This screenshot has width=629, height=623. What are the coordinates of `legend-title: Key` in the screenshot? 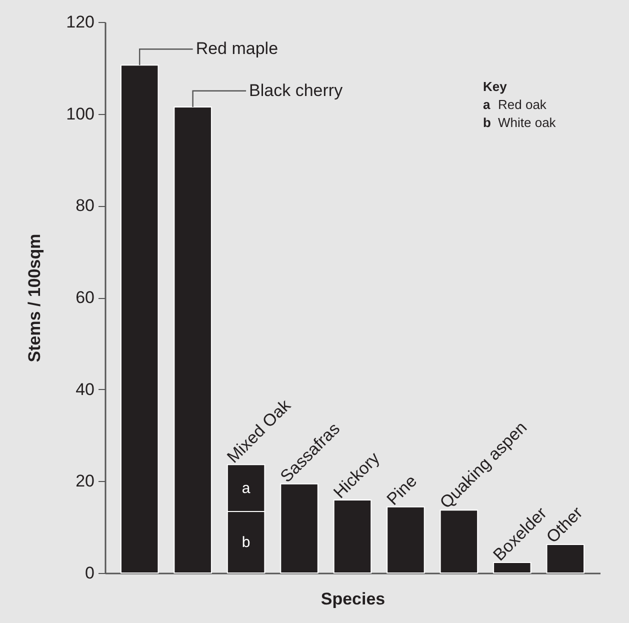 It's located at (495, 86).